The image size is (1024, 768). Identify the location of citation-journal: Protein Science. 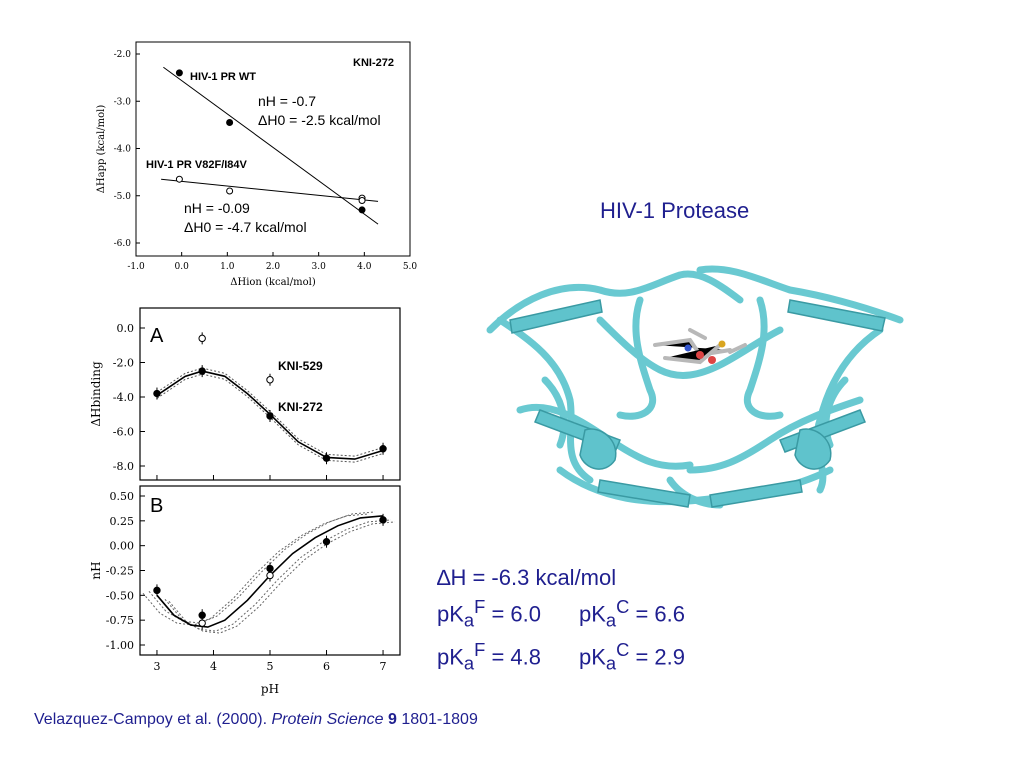
(327, 719).